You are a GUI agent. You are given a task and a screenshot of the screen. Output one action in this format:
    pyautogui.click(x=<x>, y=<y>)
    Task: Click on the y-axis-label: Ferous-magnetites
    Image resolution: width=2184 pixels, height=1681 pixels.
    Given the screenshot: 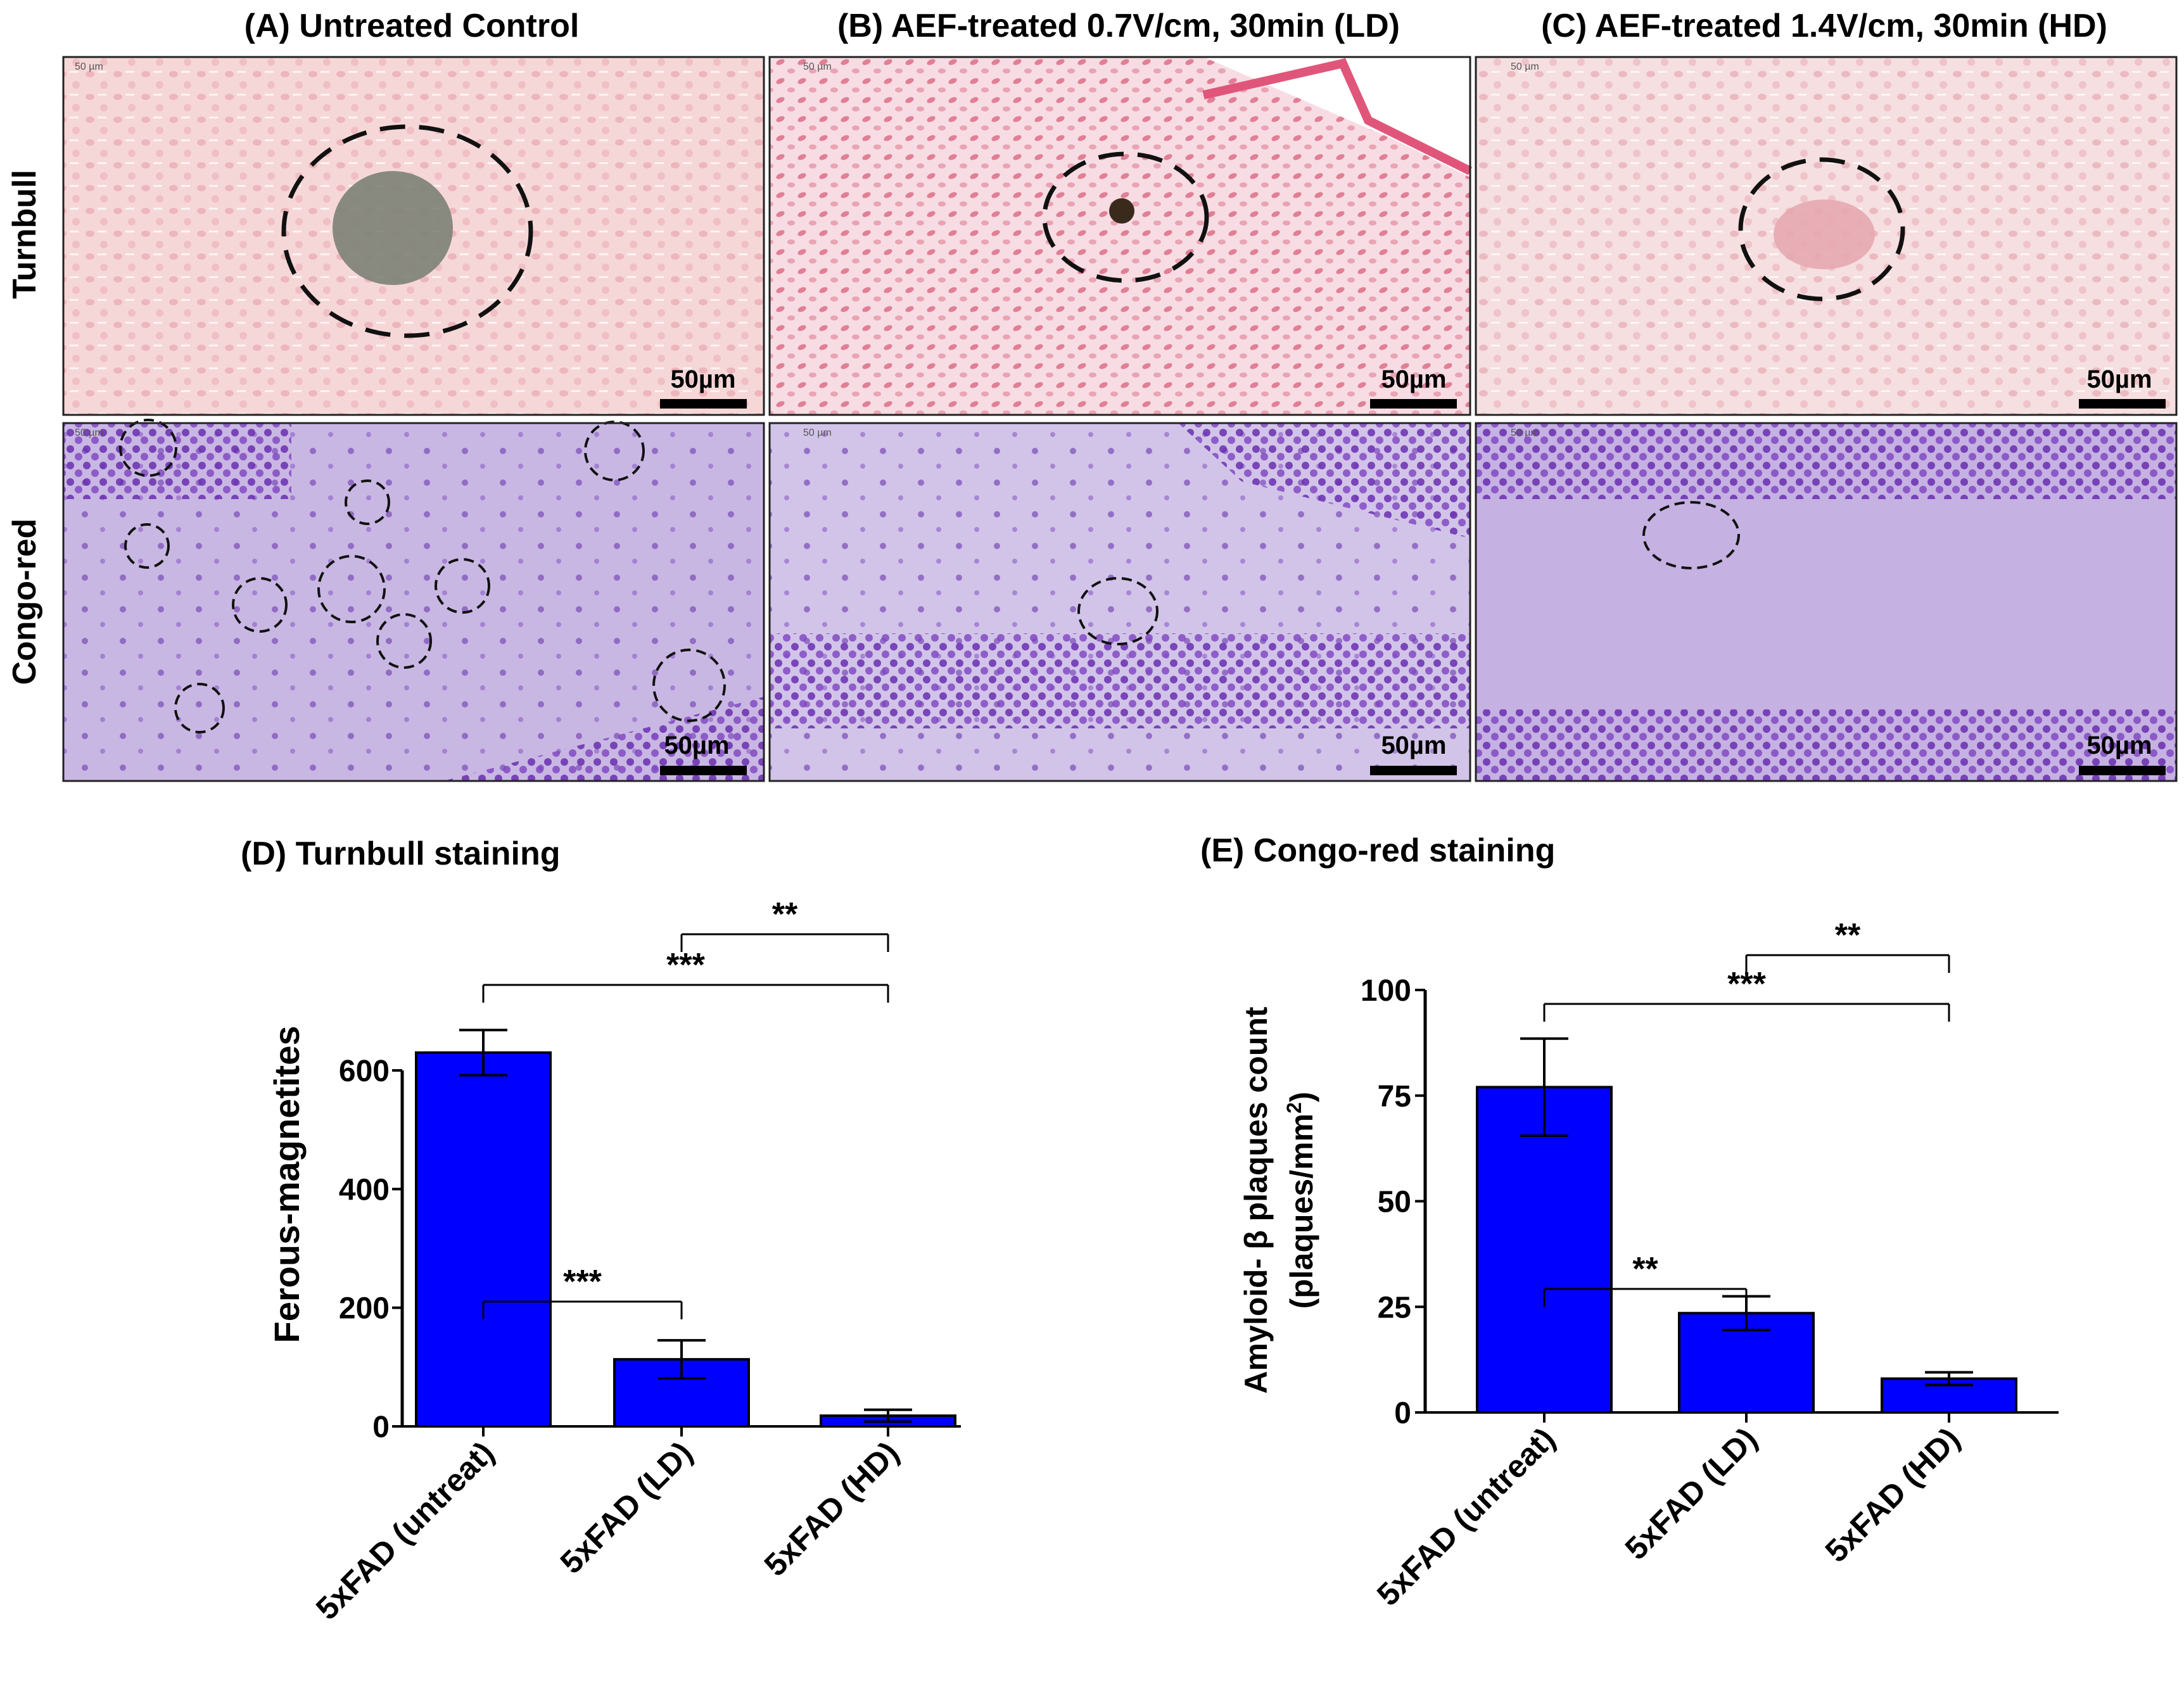 What is the action you would take?
    pyautogui.click(x=287, y=1184)
    